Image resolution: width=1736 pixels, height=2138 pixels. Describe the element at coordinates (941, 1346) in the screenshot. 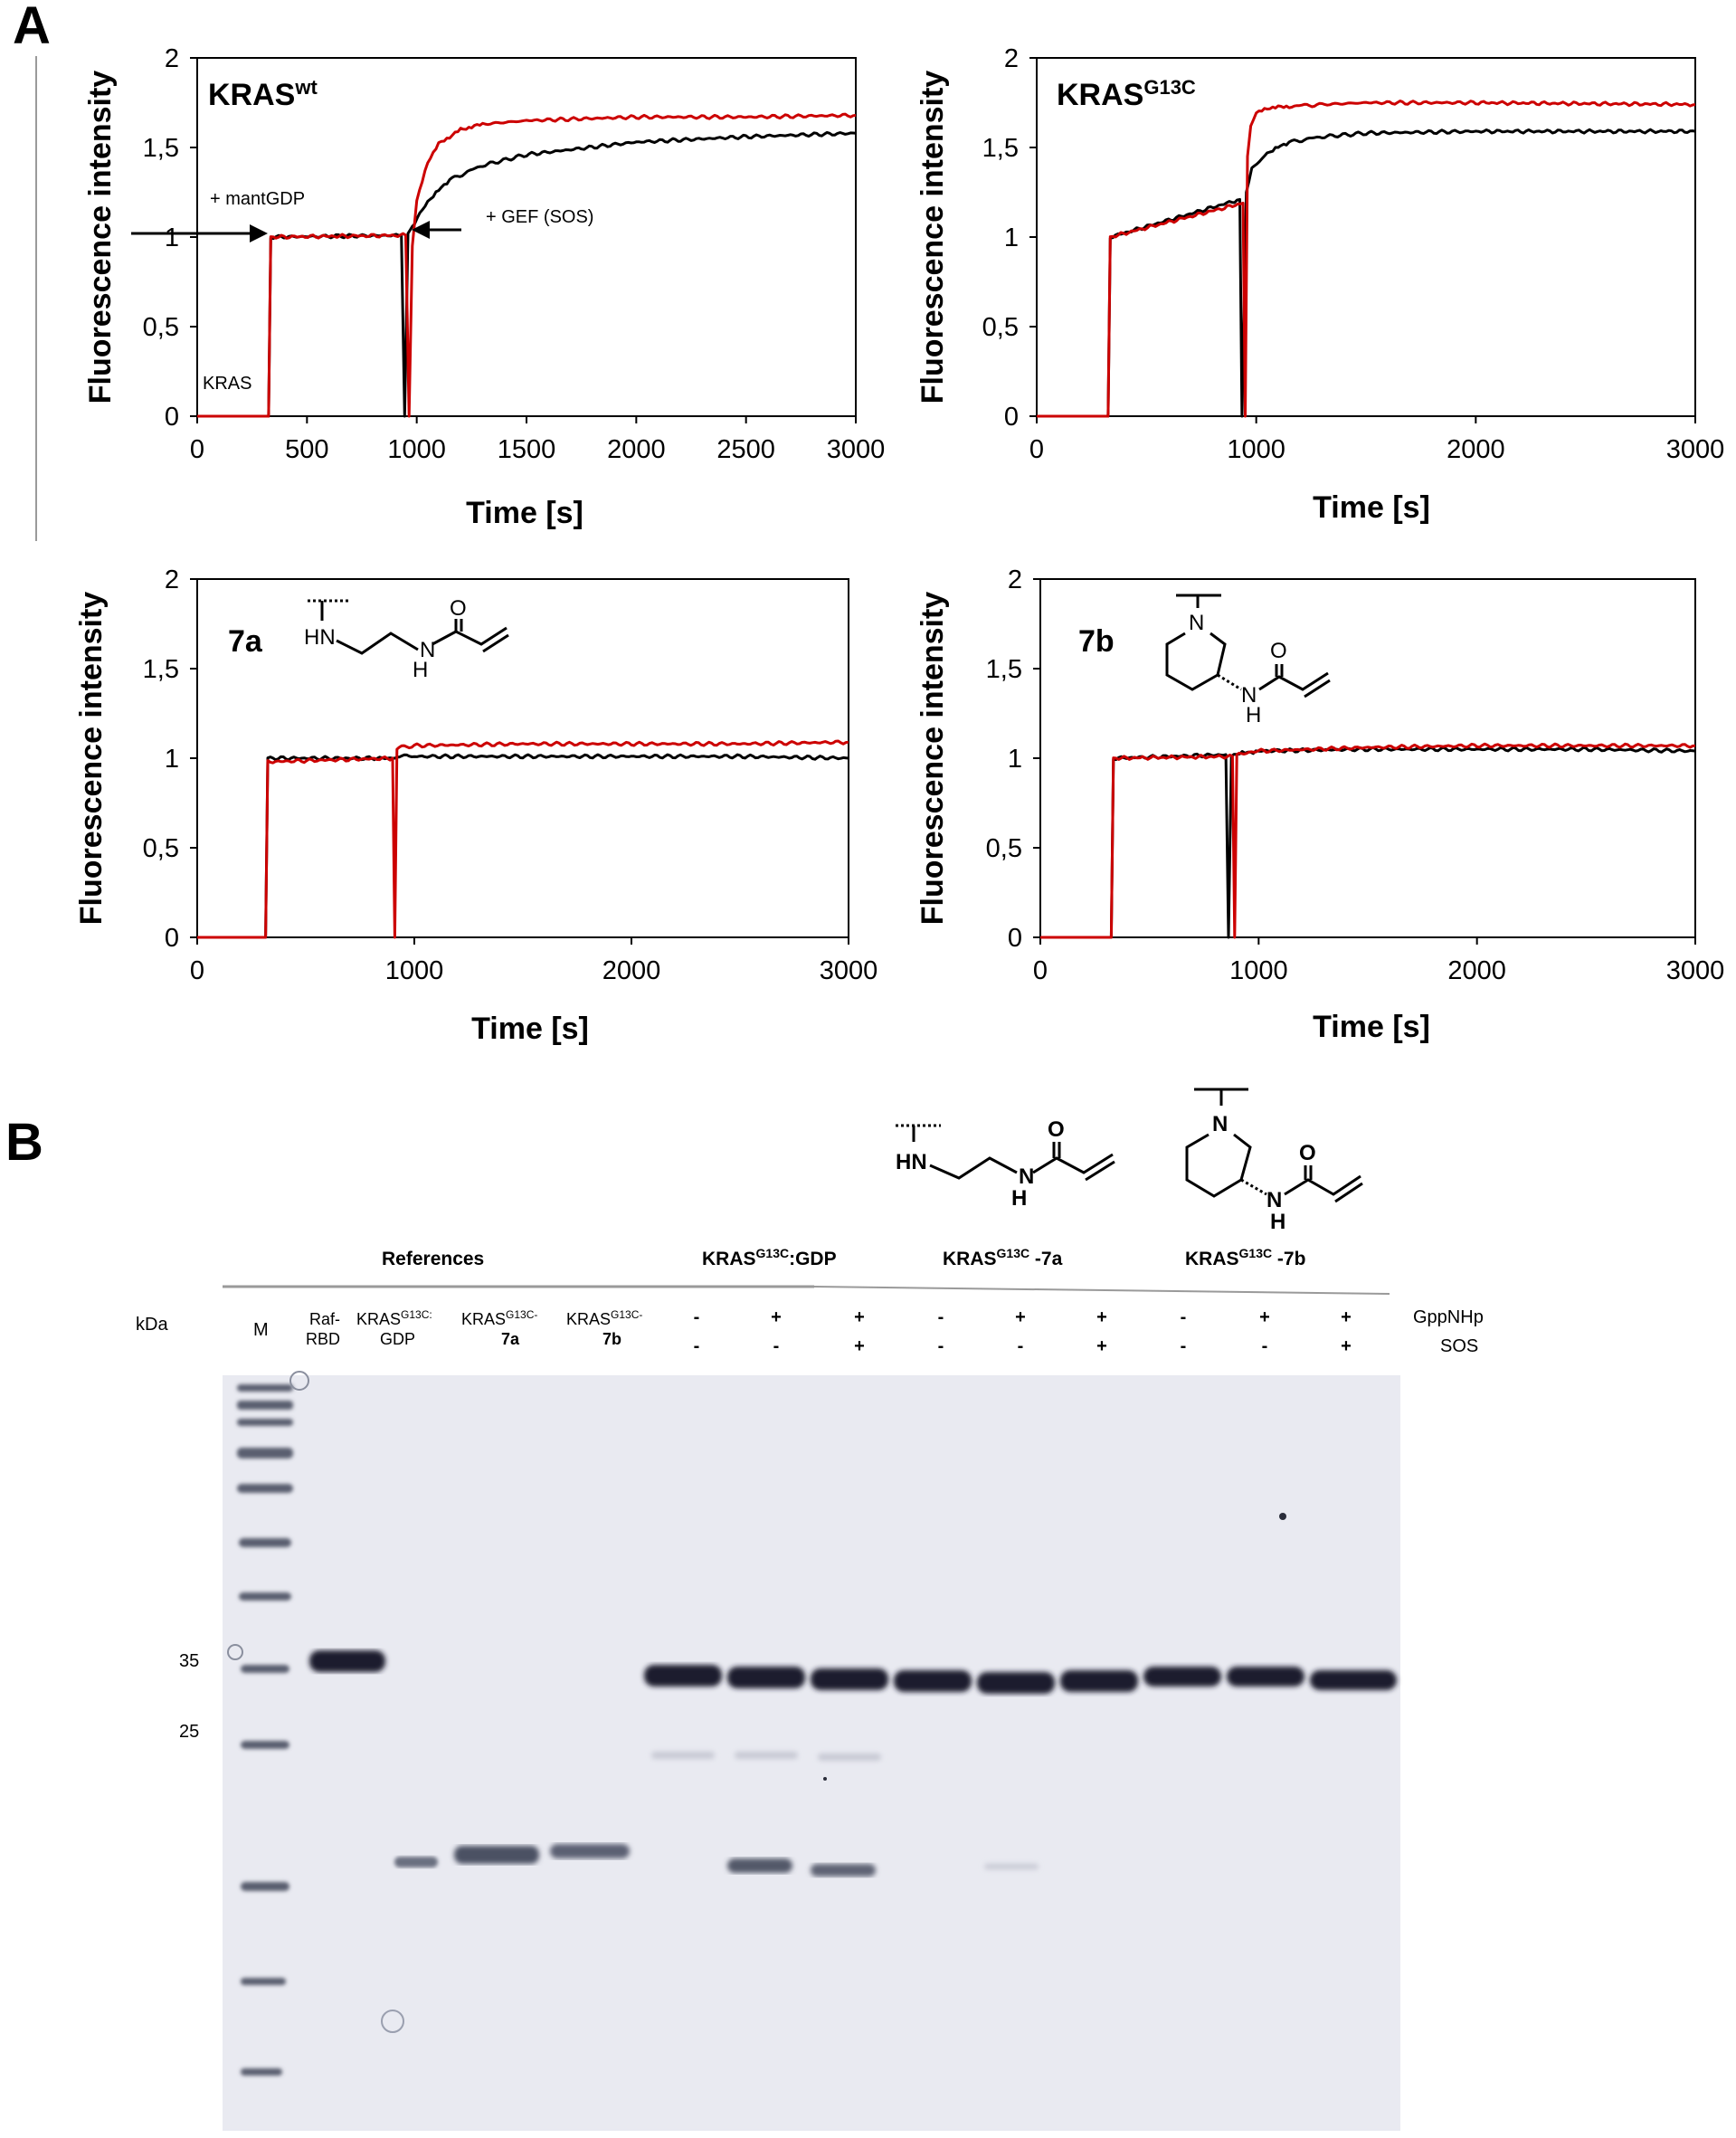

I see `sos-sign: -` at that location.